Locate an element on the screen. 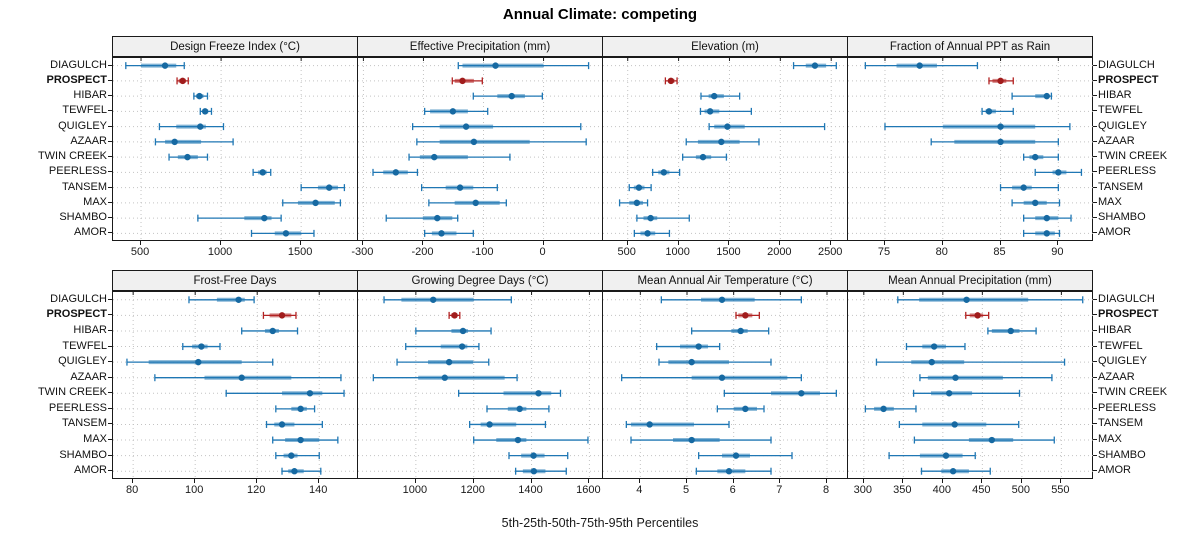  station-label-right-prospect: PROSPECT is located at coordinates (1128, 79).